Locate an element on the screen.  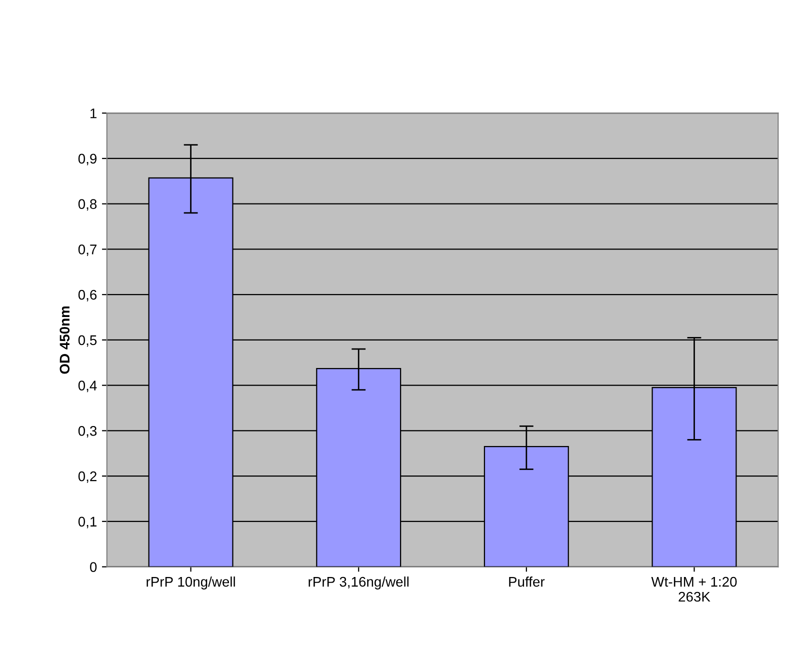
y-tick-label: 0,8 is located at coordinates (87, 205).